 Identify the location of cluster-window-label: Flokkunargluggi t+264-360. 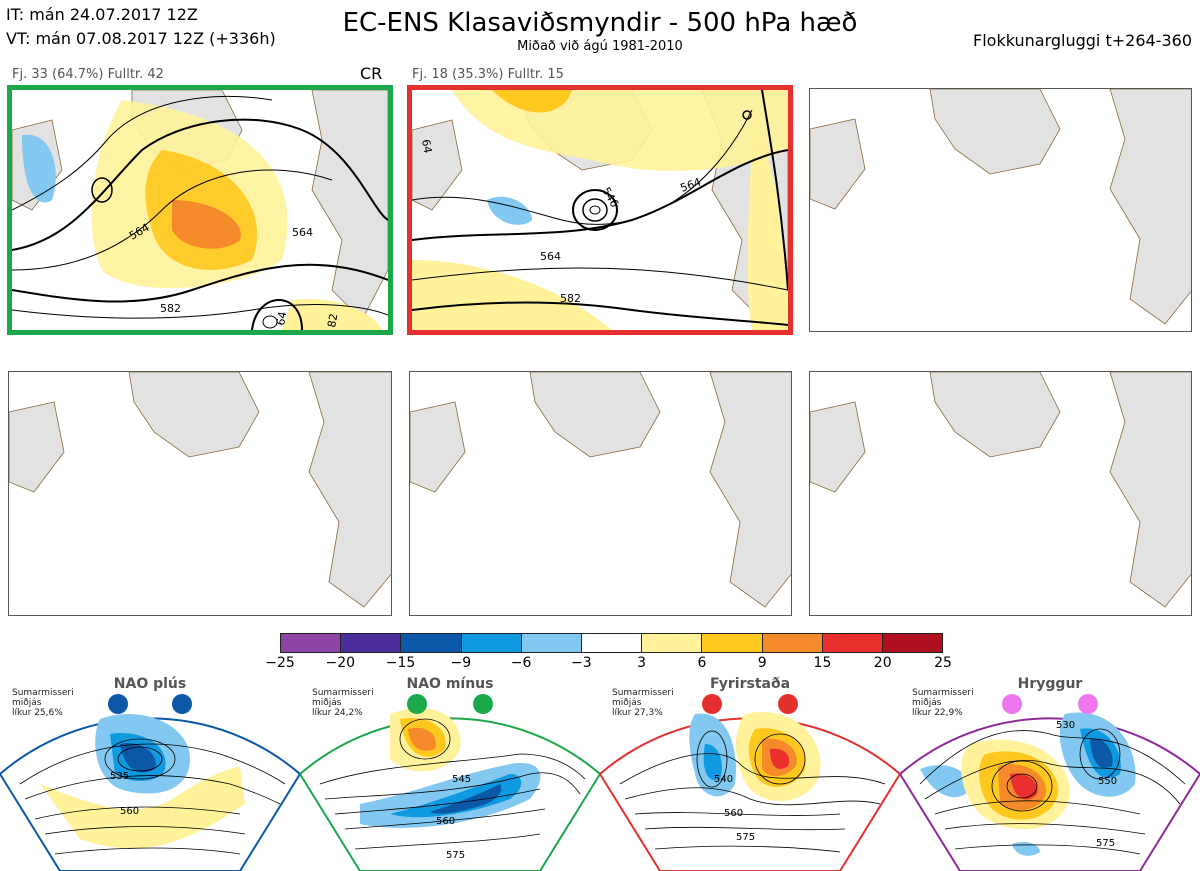
(1082, 40).